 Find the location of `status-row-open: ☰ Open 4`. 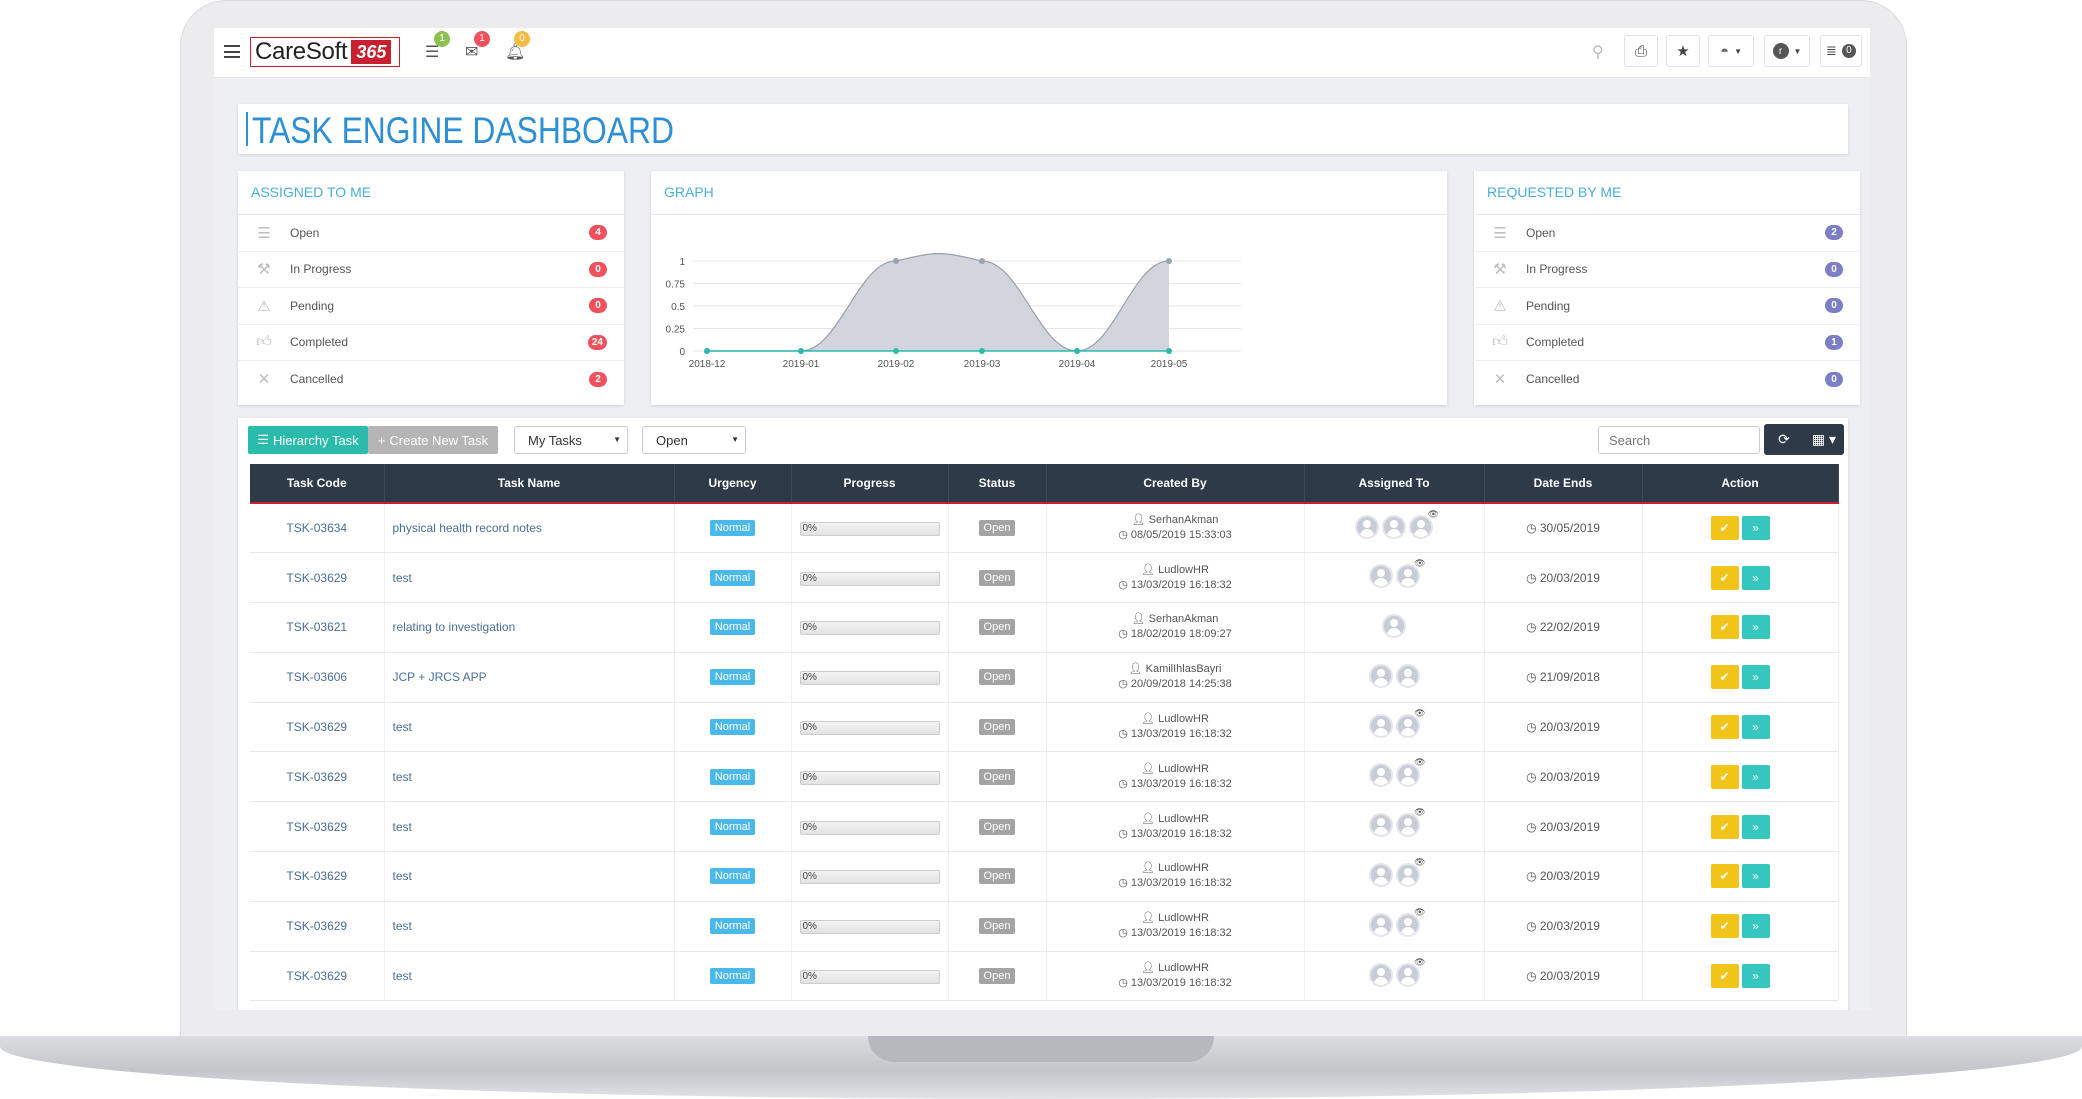

status-row-open: ☰ Open 4 is located at coordinates (431, 233).